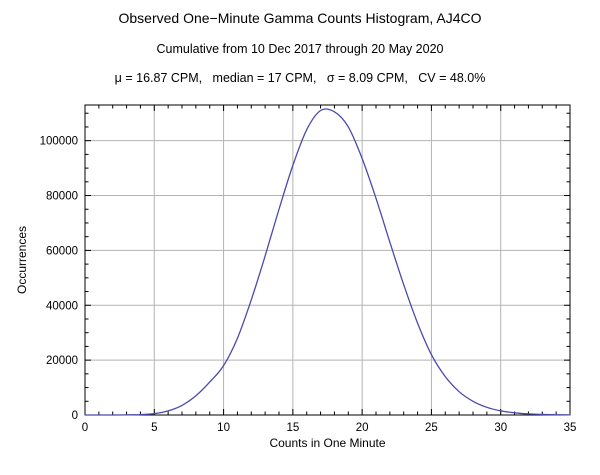  What do you see at coordinates (62, 251) in the screenshot?
I see `y-tick-label: 60000` at bounding box center [62, 251].